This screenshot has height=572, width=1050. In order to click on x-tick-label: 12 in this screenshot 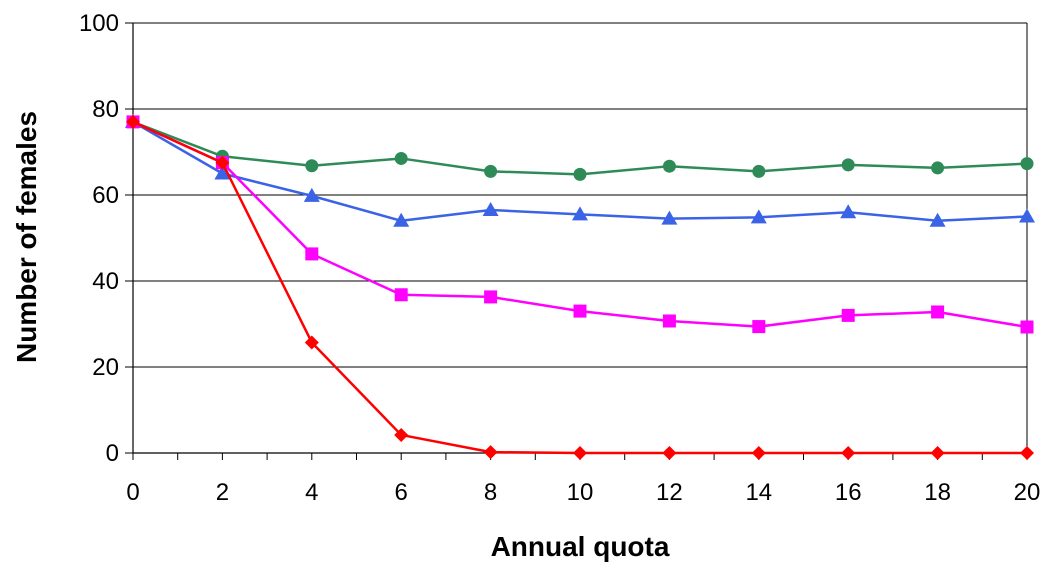, I will do `click(669, 492)`.